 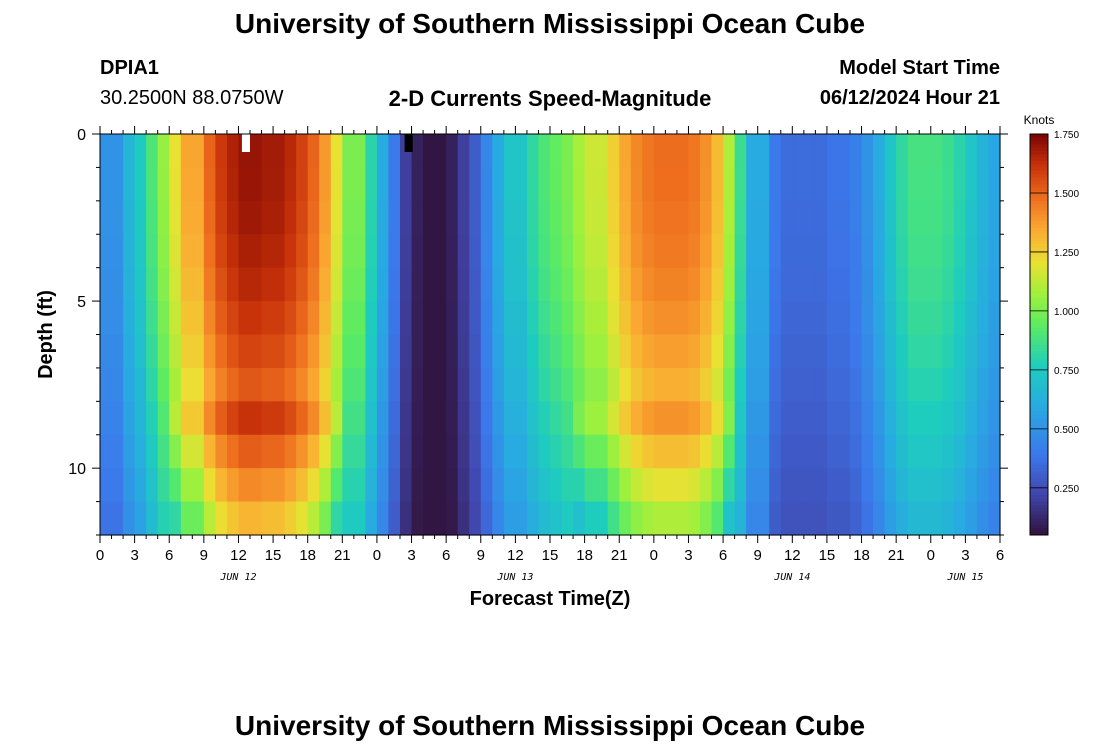 I want to click on heatmap-markers, so click(x=327, y=143).